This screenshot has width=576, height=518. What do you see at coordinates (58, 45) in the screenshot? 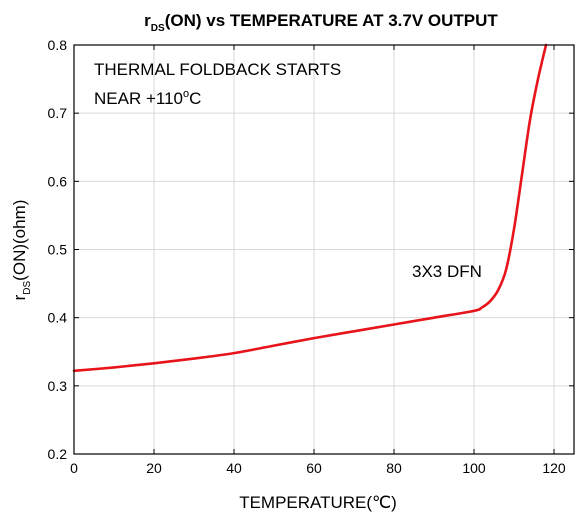
I see `y-tick-label: 0.8` at bounding box center [58, 45].